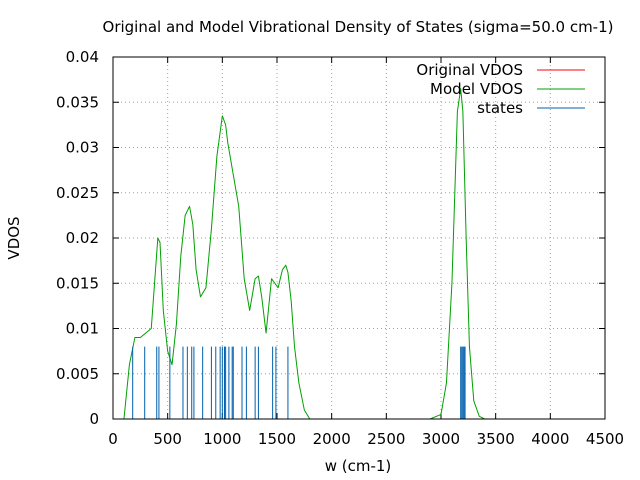 The width and height of the screenshot is (640, 480). I want to click on y-tick-label: 0.04, so click(82, 57).